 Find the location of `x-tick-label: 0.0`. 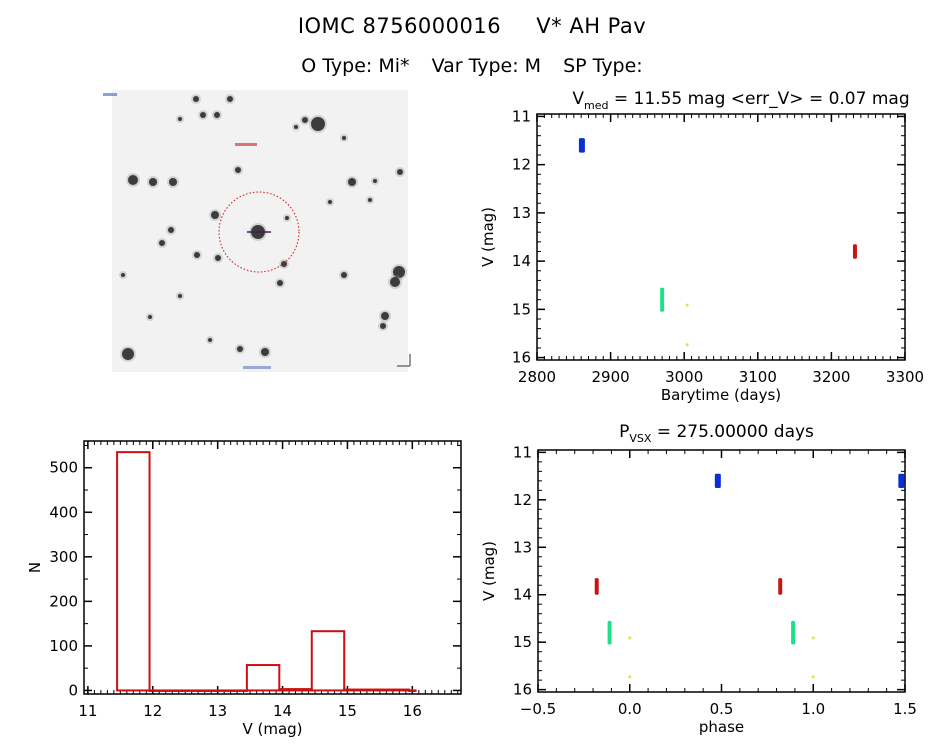

x-tick-label: 0.0 is located at coordinates (630, 709).